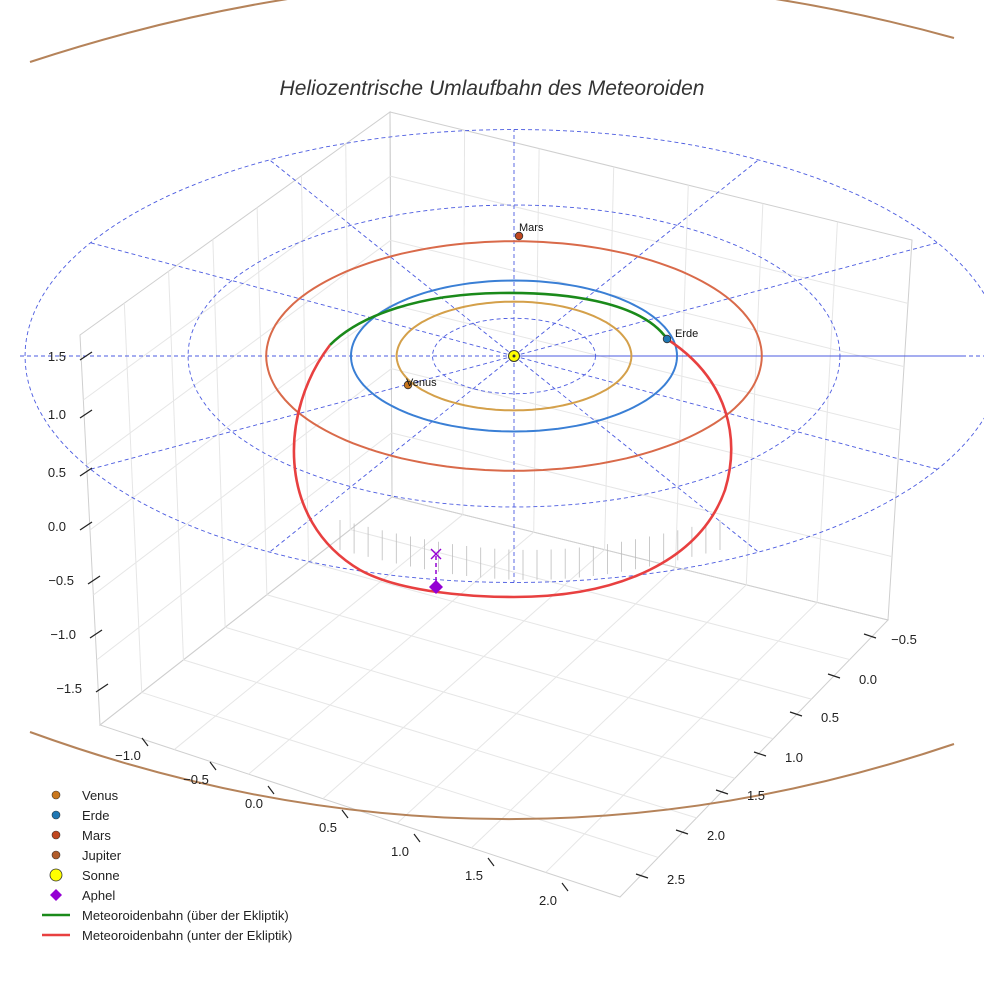  What do you see at coordinates (63, 634) in the screenshot?
I see `z-tick-label: −1.0` at bounding box center [63, 634].